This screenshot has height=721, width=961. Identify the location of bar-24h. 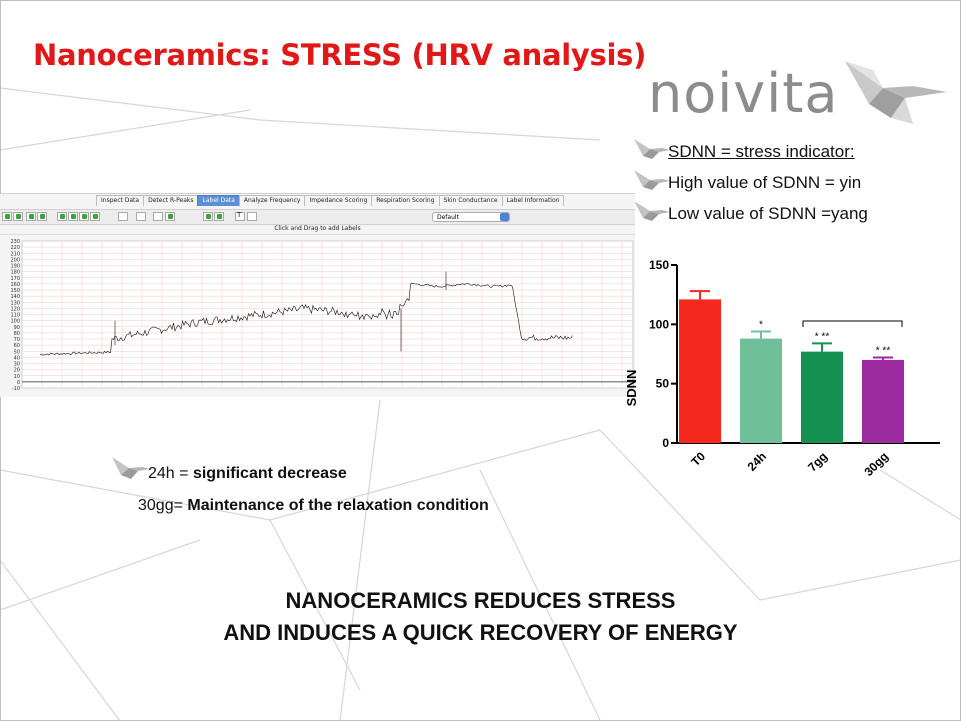
(761, 390).